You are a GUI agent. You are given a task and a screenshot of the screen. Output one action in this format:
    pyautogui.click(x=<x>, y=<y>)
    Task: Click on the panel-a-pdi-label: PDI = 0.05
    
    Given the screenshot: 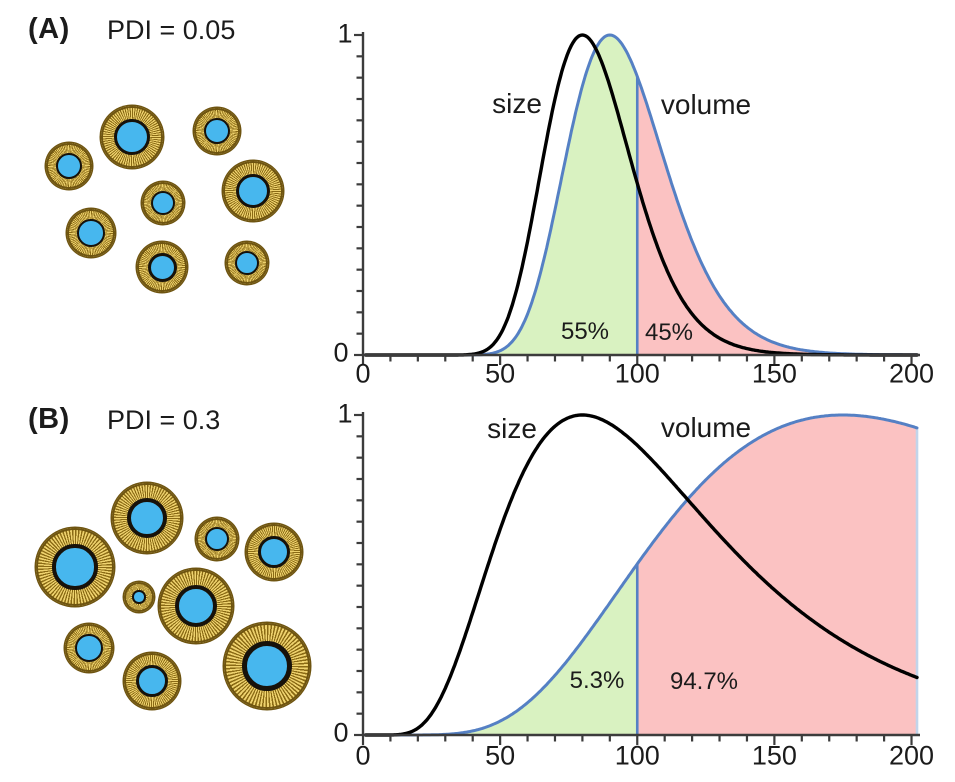 What is the action you would take?
    pyautogui.click(x=171, y=30)
    